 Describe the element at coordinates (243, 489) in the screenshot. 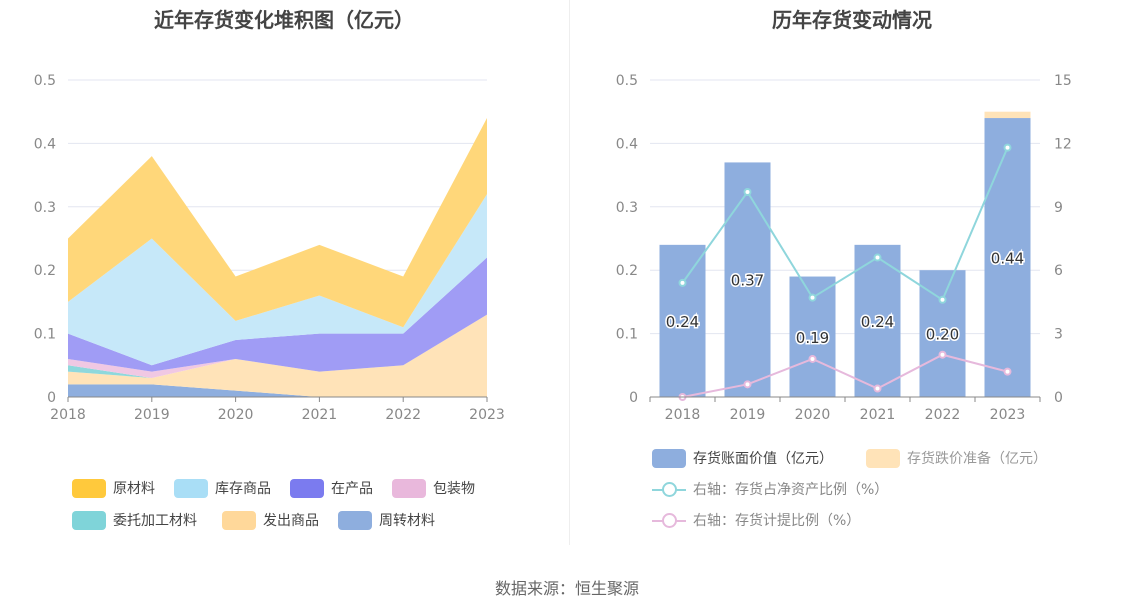

I see `legend-label: 库存商品` at that location.